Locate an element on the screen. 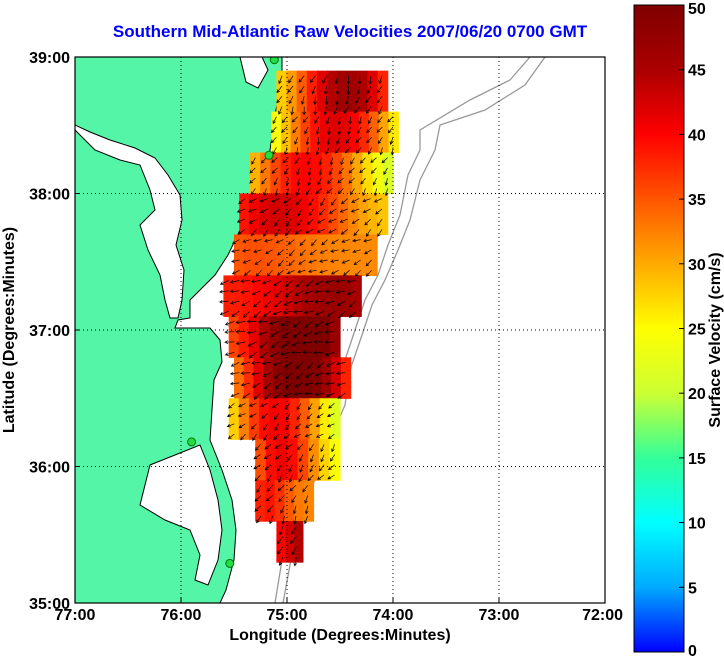 This screenshot has width=724, height=659. y-tick-label: 39:00 is located at coordinates (49, 58).